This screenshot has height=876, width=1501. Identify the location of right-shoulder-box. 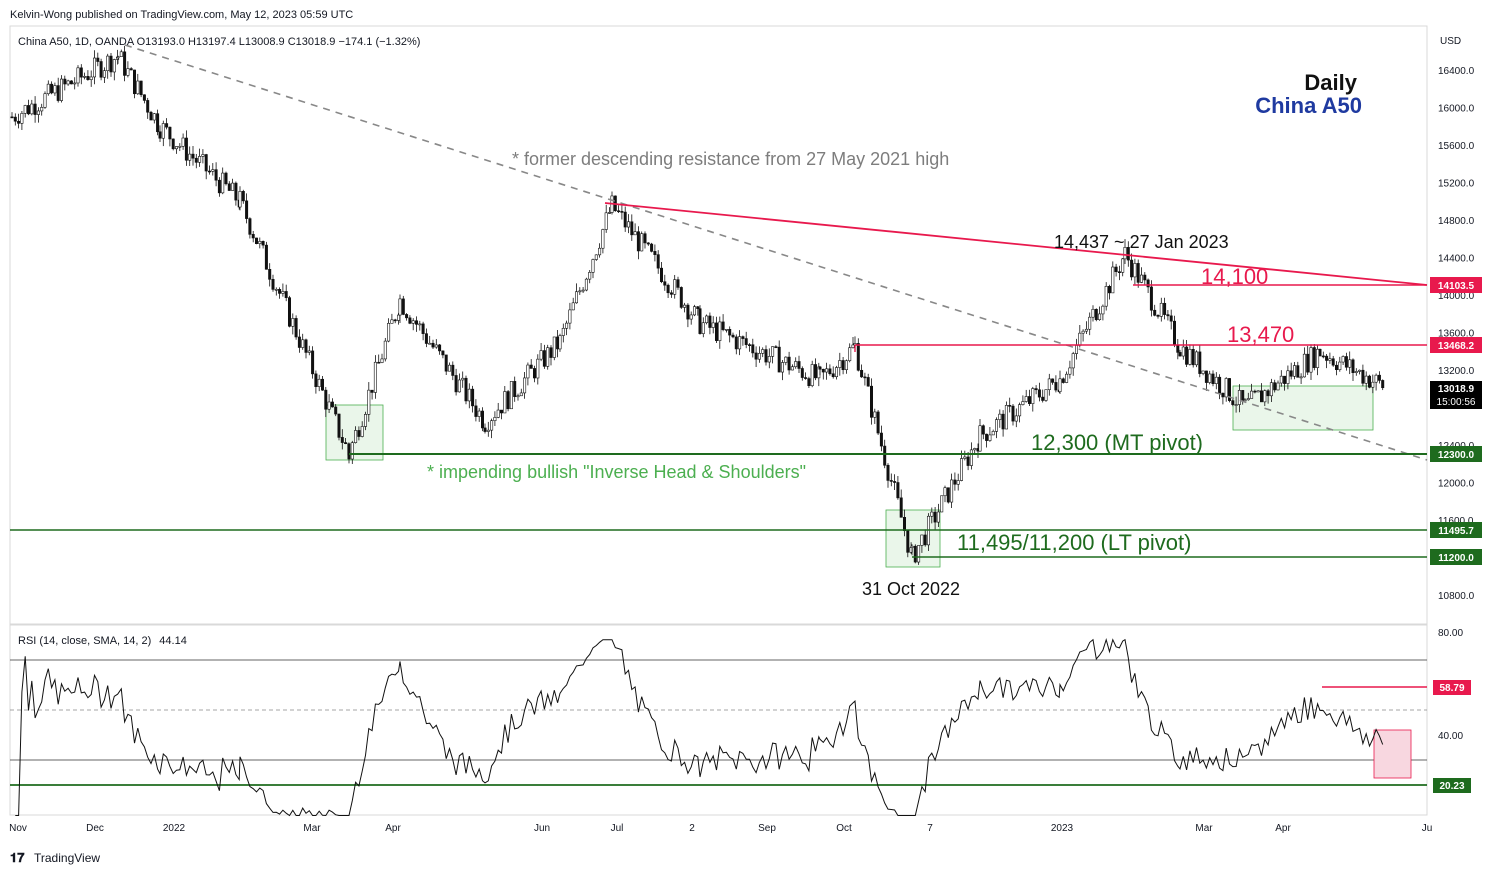
(1303, 408).